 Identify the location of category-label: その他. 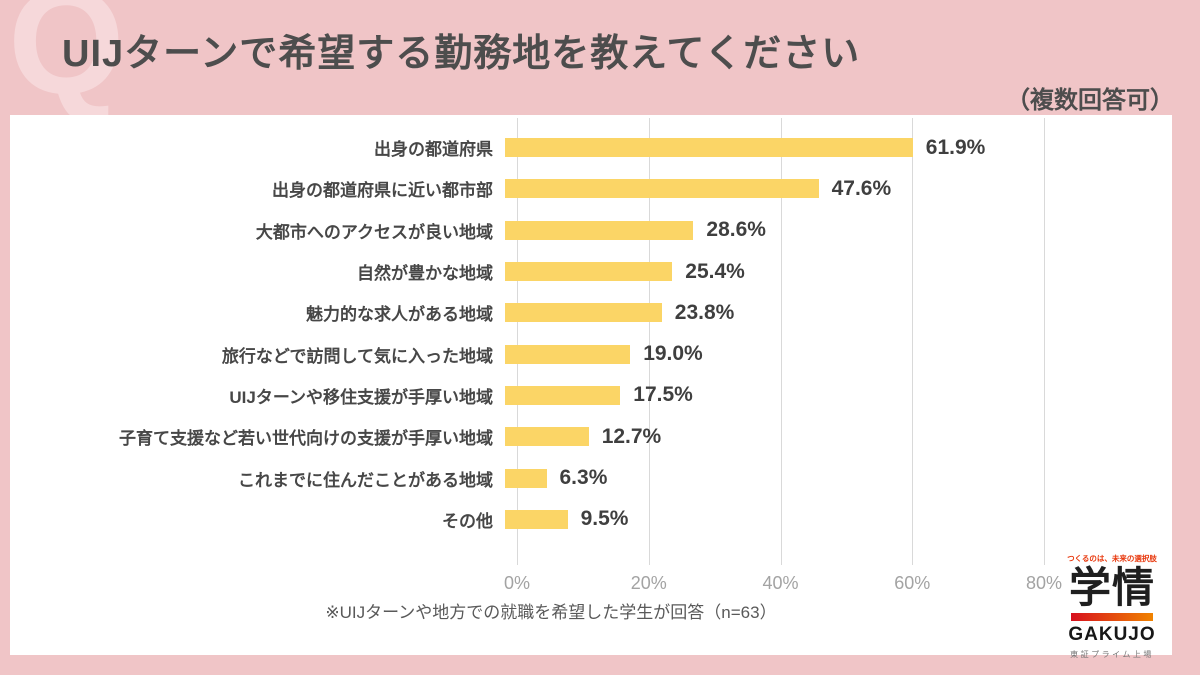
(467, 521).